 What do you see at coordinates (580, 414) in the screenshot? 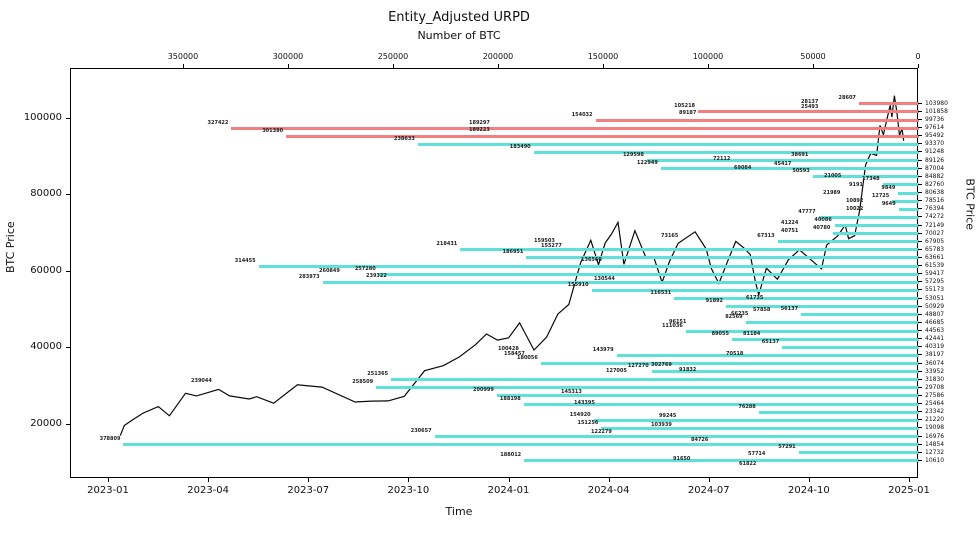
I see `bar-value-label: 154920` at bounding box center [580, 414].